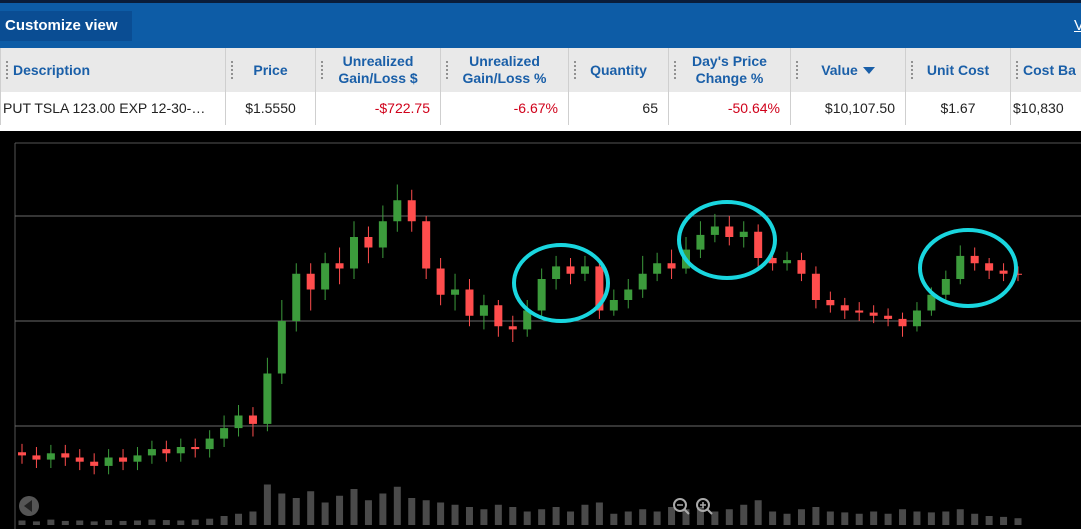 This screenshot has height=529, width=1081. What do you see at coordinates (957, 70) in the screenshot?
I see `column-header: Unit Cost` at bounding box center [957, 70].